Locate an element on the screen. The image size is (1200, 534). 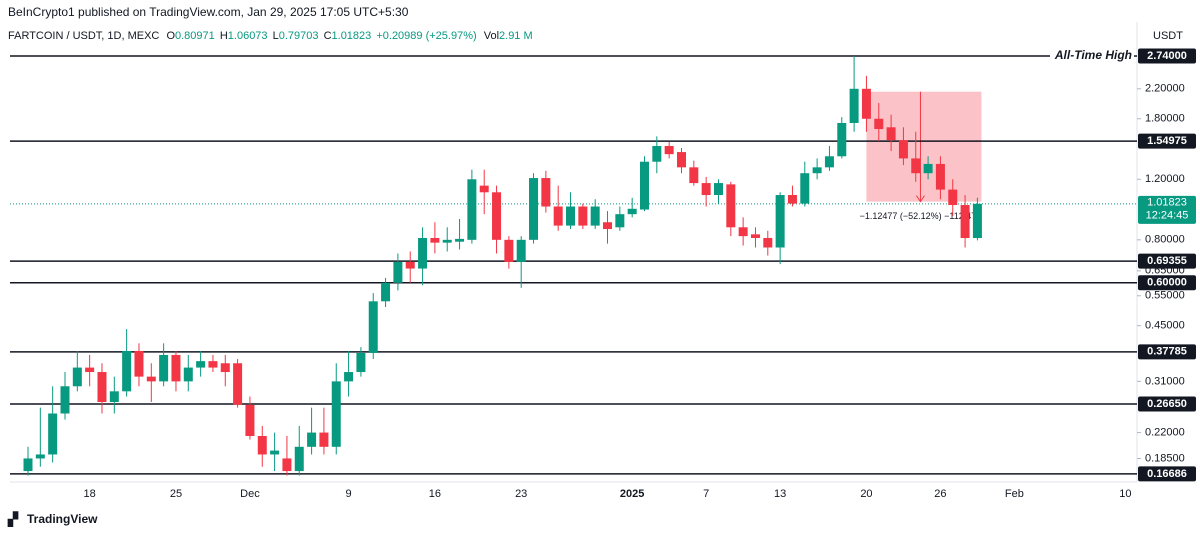
ohlc-label: O is located at coordinates (170, 36).